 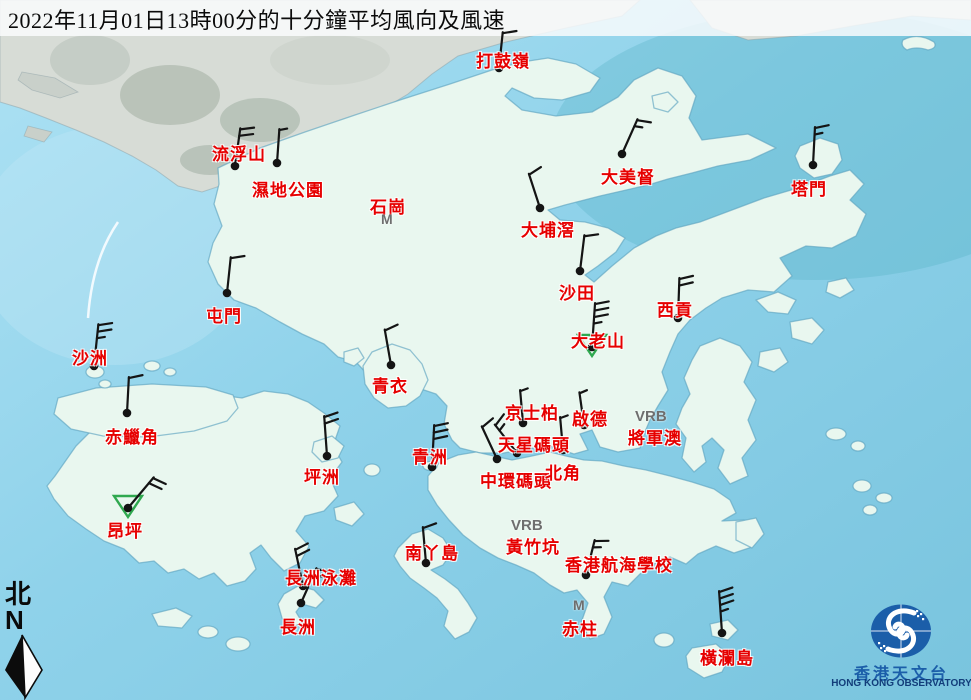 I want to click on land-clear-water-bay, so click(x=716, y=411).